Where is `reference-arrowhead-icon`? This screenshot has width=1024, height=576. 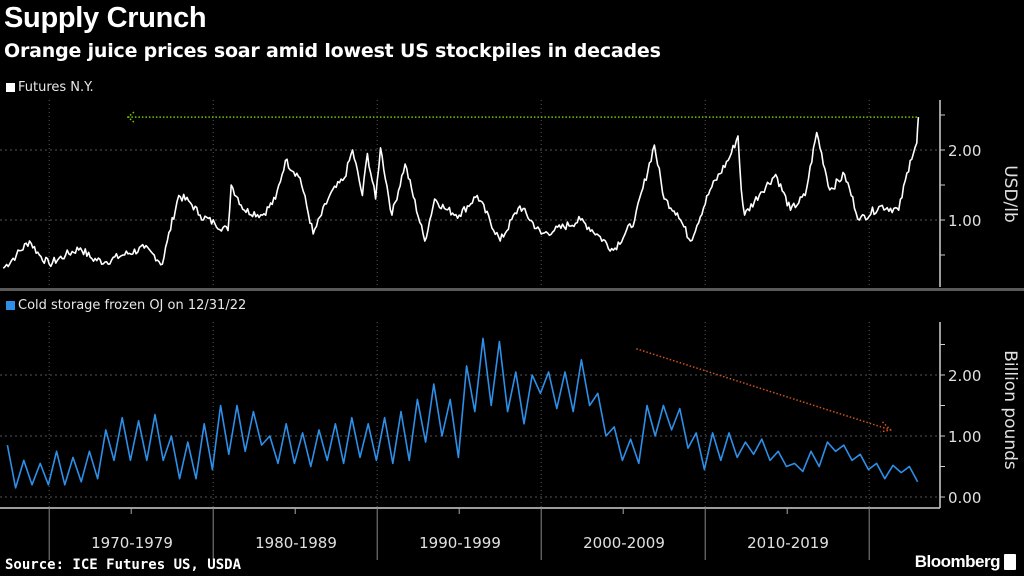 reference-arrowhead-icon is located at coordinates (130, 117).